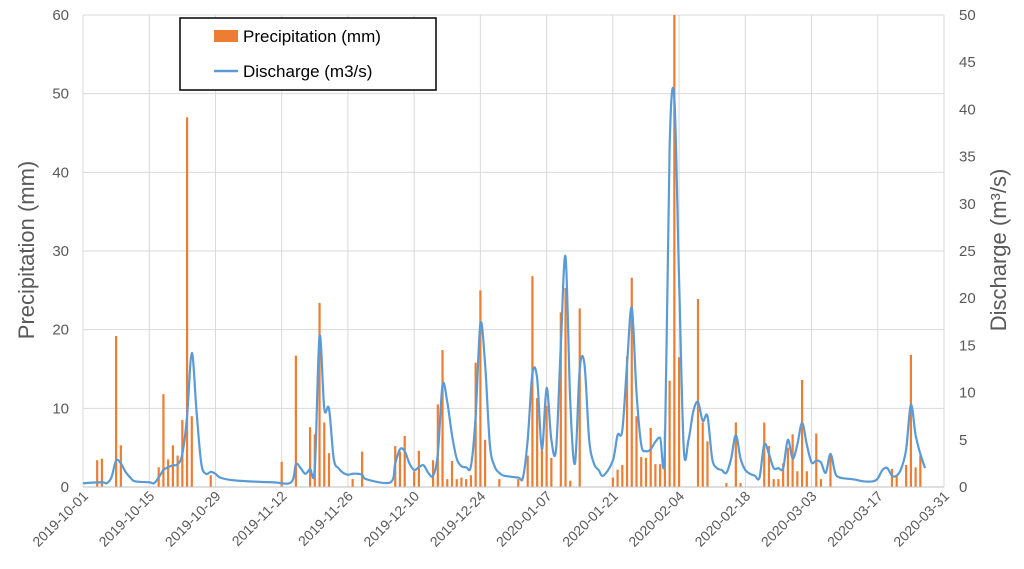  What do you see at coordinates (60, 519) in the screenshot?
I see `x-tick-label: 2019-10-01` at bounding box center [60, 519].